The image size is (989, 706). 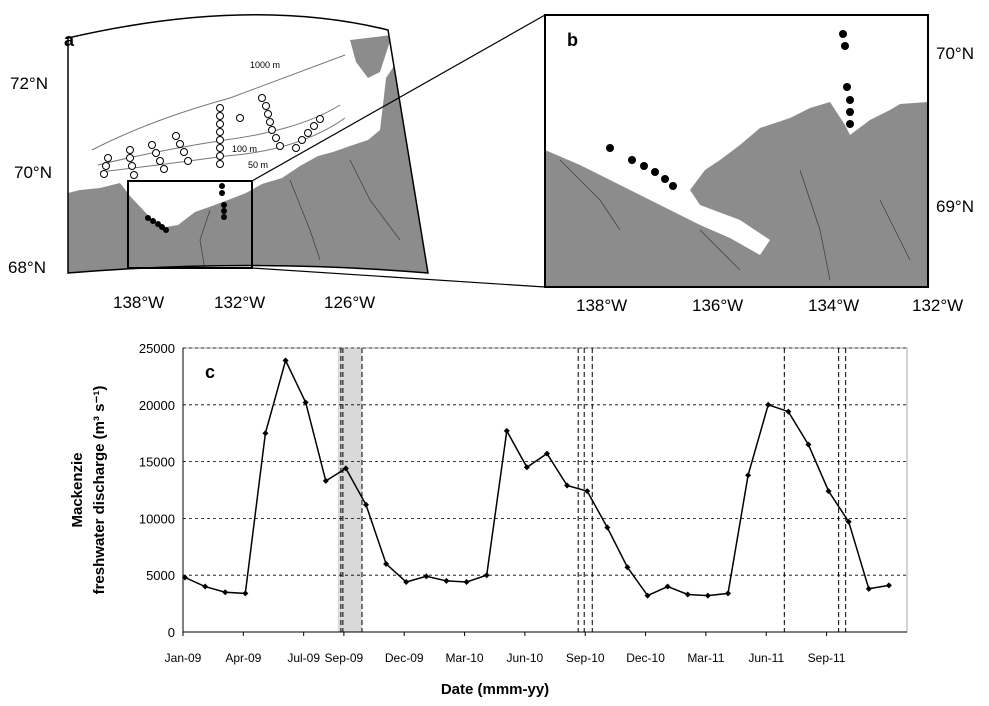 I want to click on panel-a-lon-138: 138°W, so click(x=139, y=302).